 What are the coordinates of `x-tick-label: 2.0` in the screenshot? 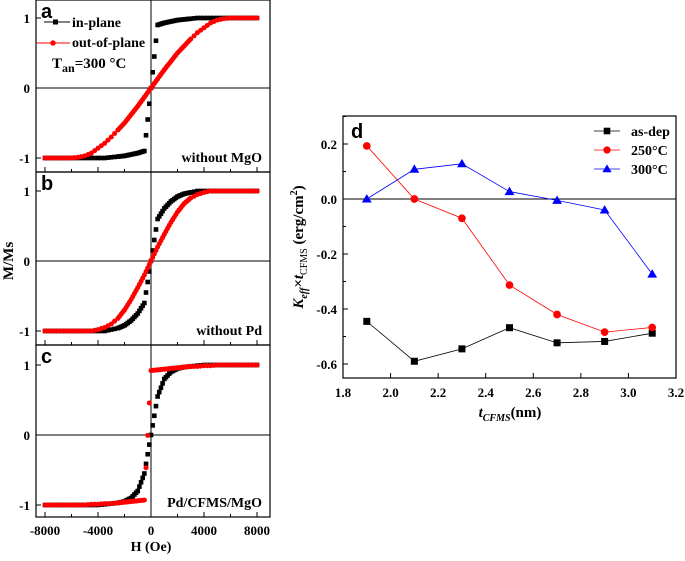 It's located at (390, 392).